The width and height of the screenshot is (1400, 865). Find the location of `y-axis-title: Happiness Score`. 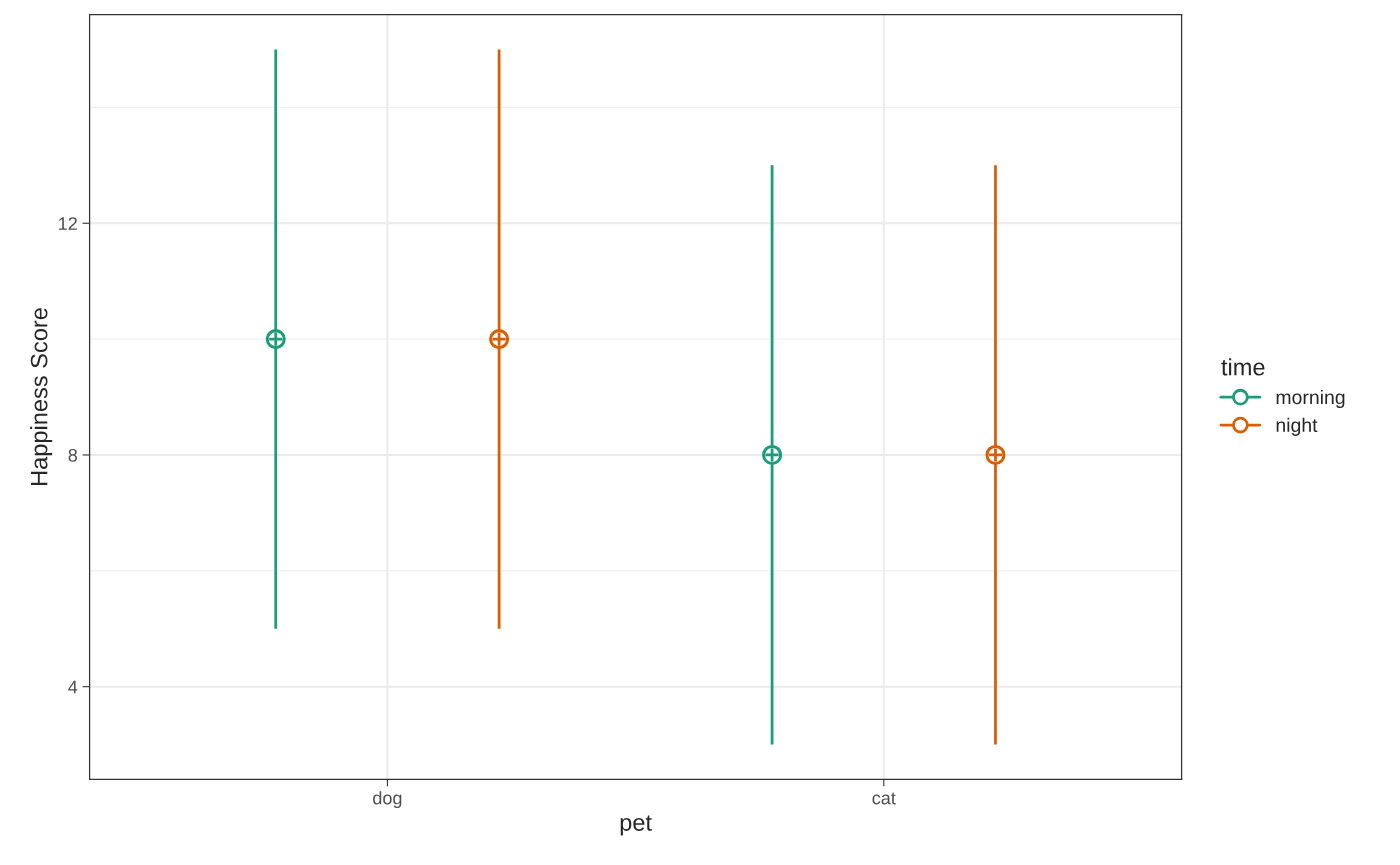

y-axis-title: Happiness Score is located at coordinates (41, 396).